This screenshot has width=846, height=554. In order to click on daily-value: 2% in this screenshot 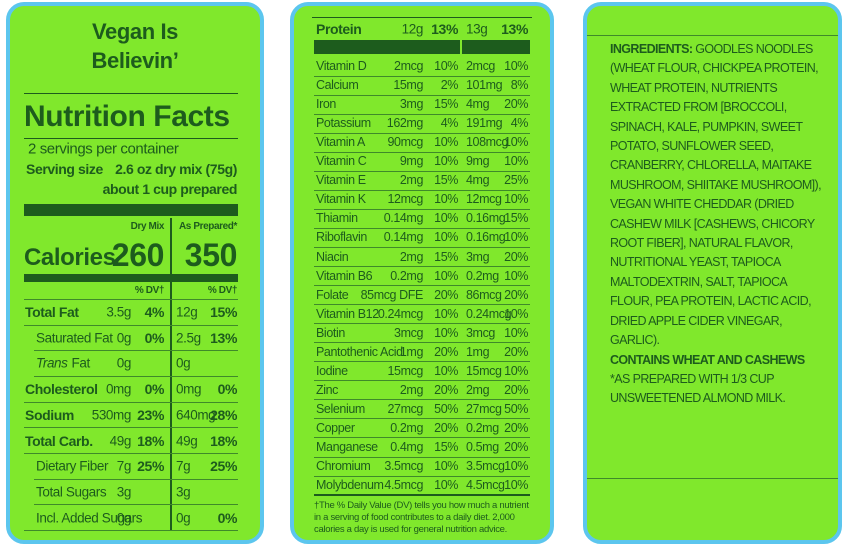, I will do `click(449, 84)`.